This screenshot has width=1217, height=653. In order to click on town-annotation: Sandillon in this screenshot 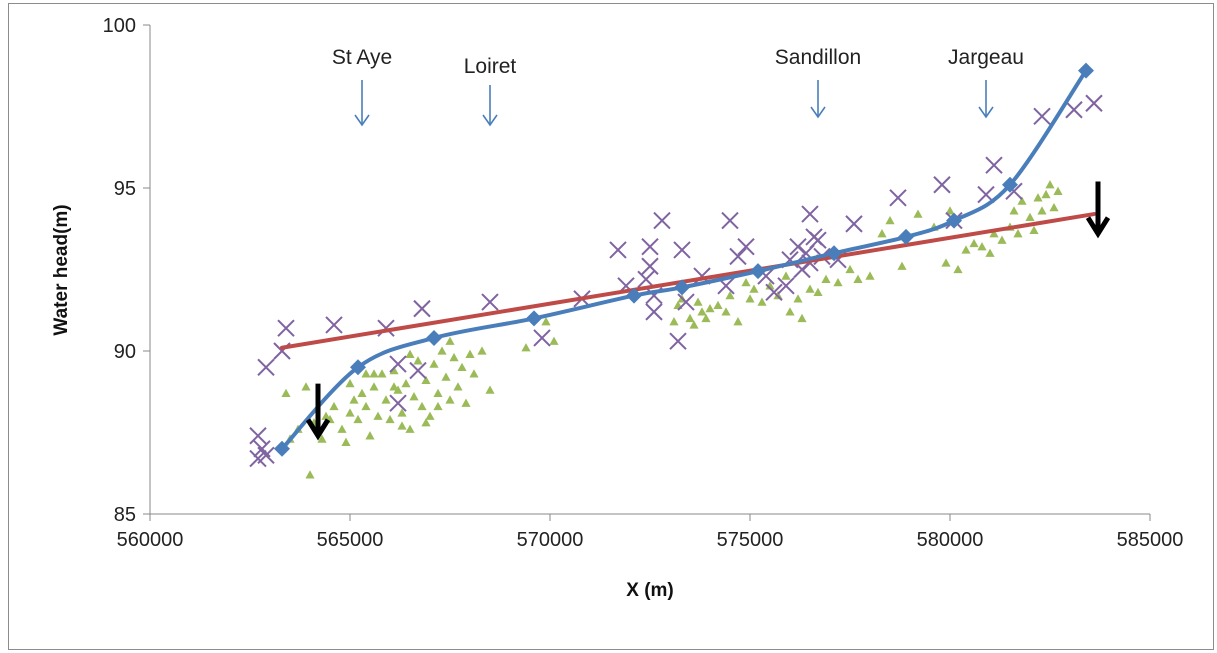, I will do `click(818, 82)`.